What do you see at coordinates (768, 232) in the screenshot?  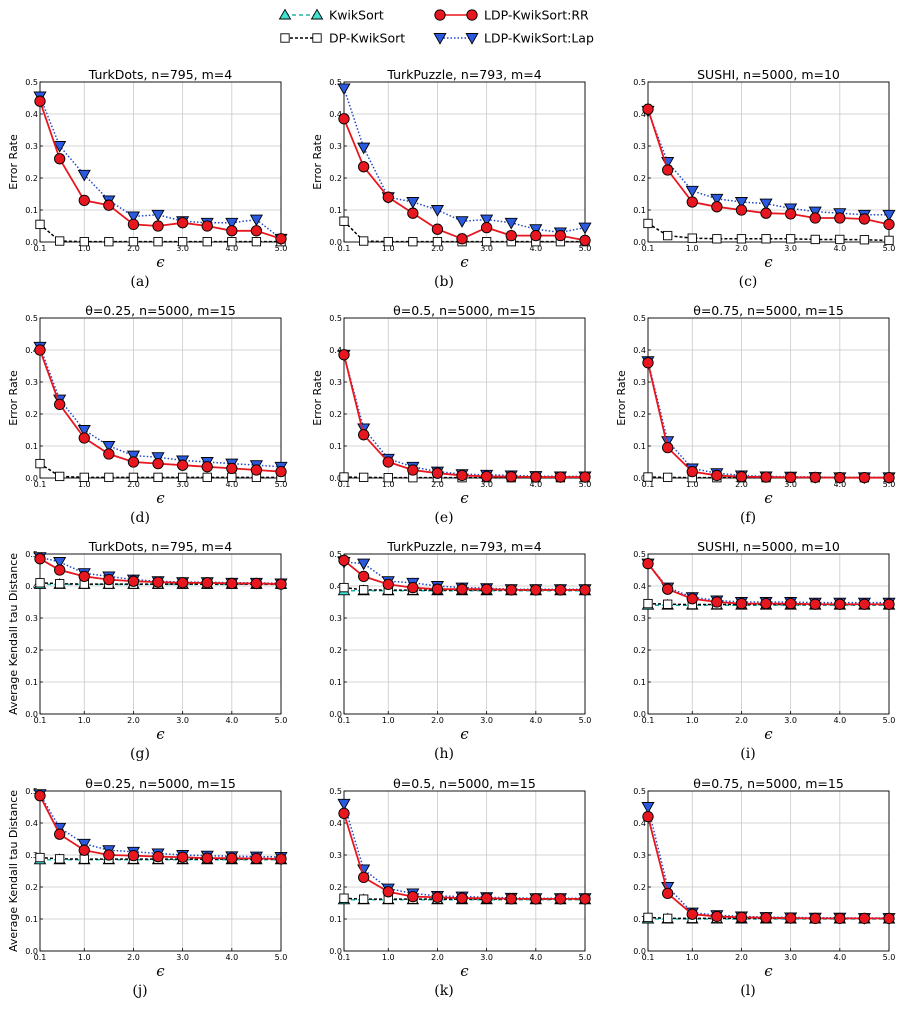 I see `series-dp` at bounding box center [768, 232].